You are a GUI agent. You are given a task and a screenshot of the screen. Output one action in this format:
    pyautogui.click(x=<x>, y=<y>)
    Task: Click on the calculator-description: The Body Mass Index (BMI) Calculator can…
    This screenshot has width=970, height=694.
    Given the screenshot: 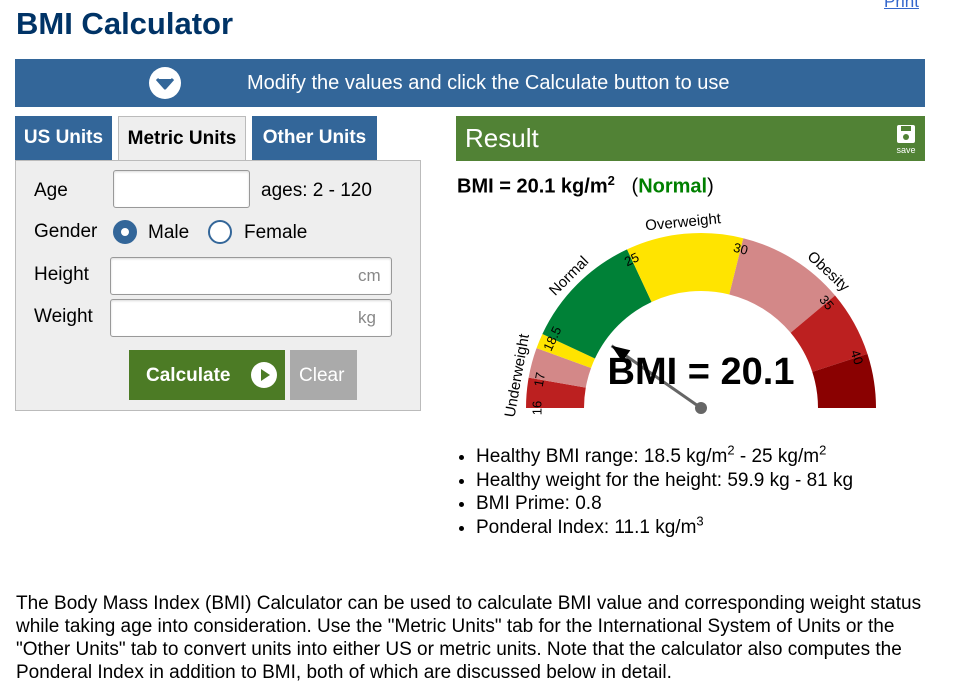 What is the action you would take?
    pyautogui.click(x=469, y=638)
    